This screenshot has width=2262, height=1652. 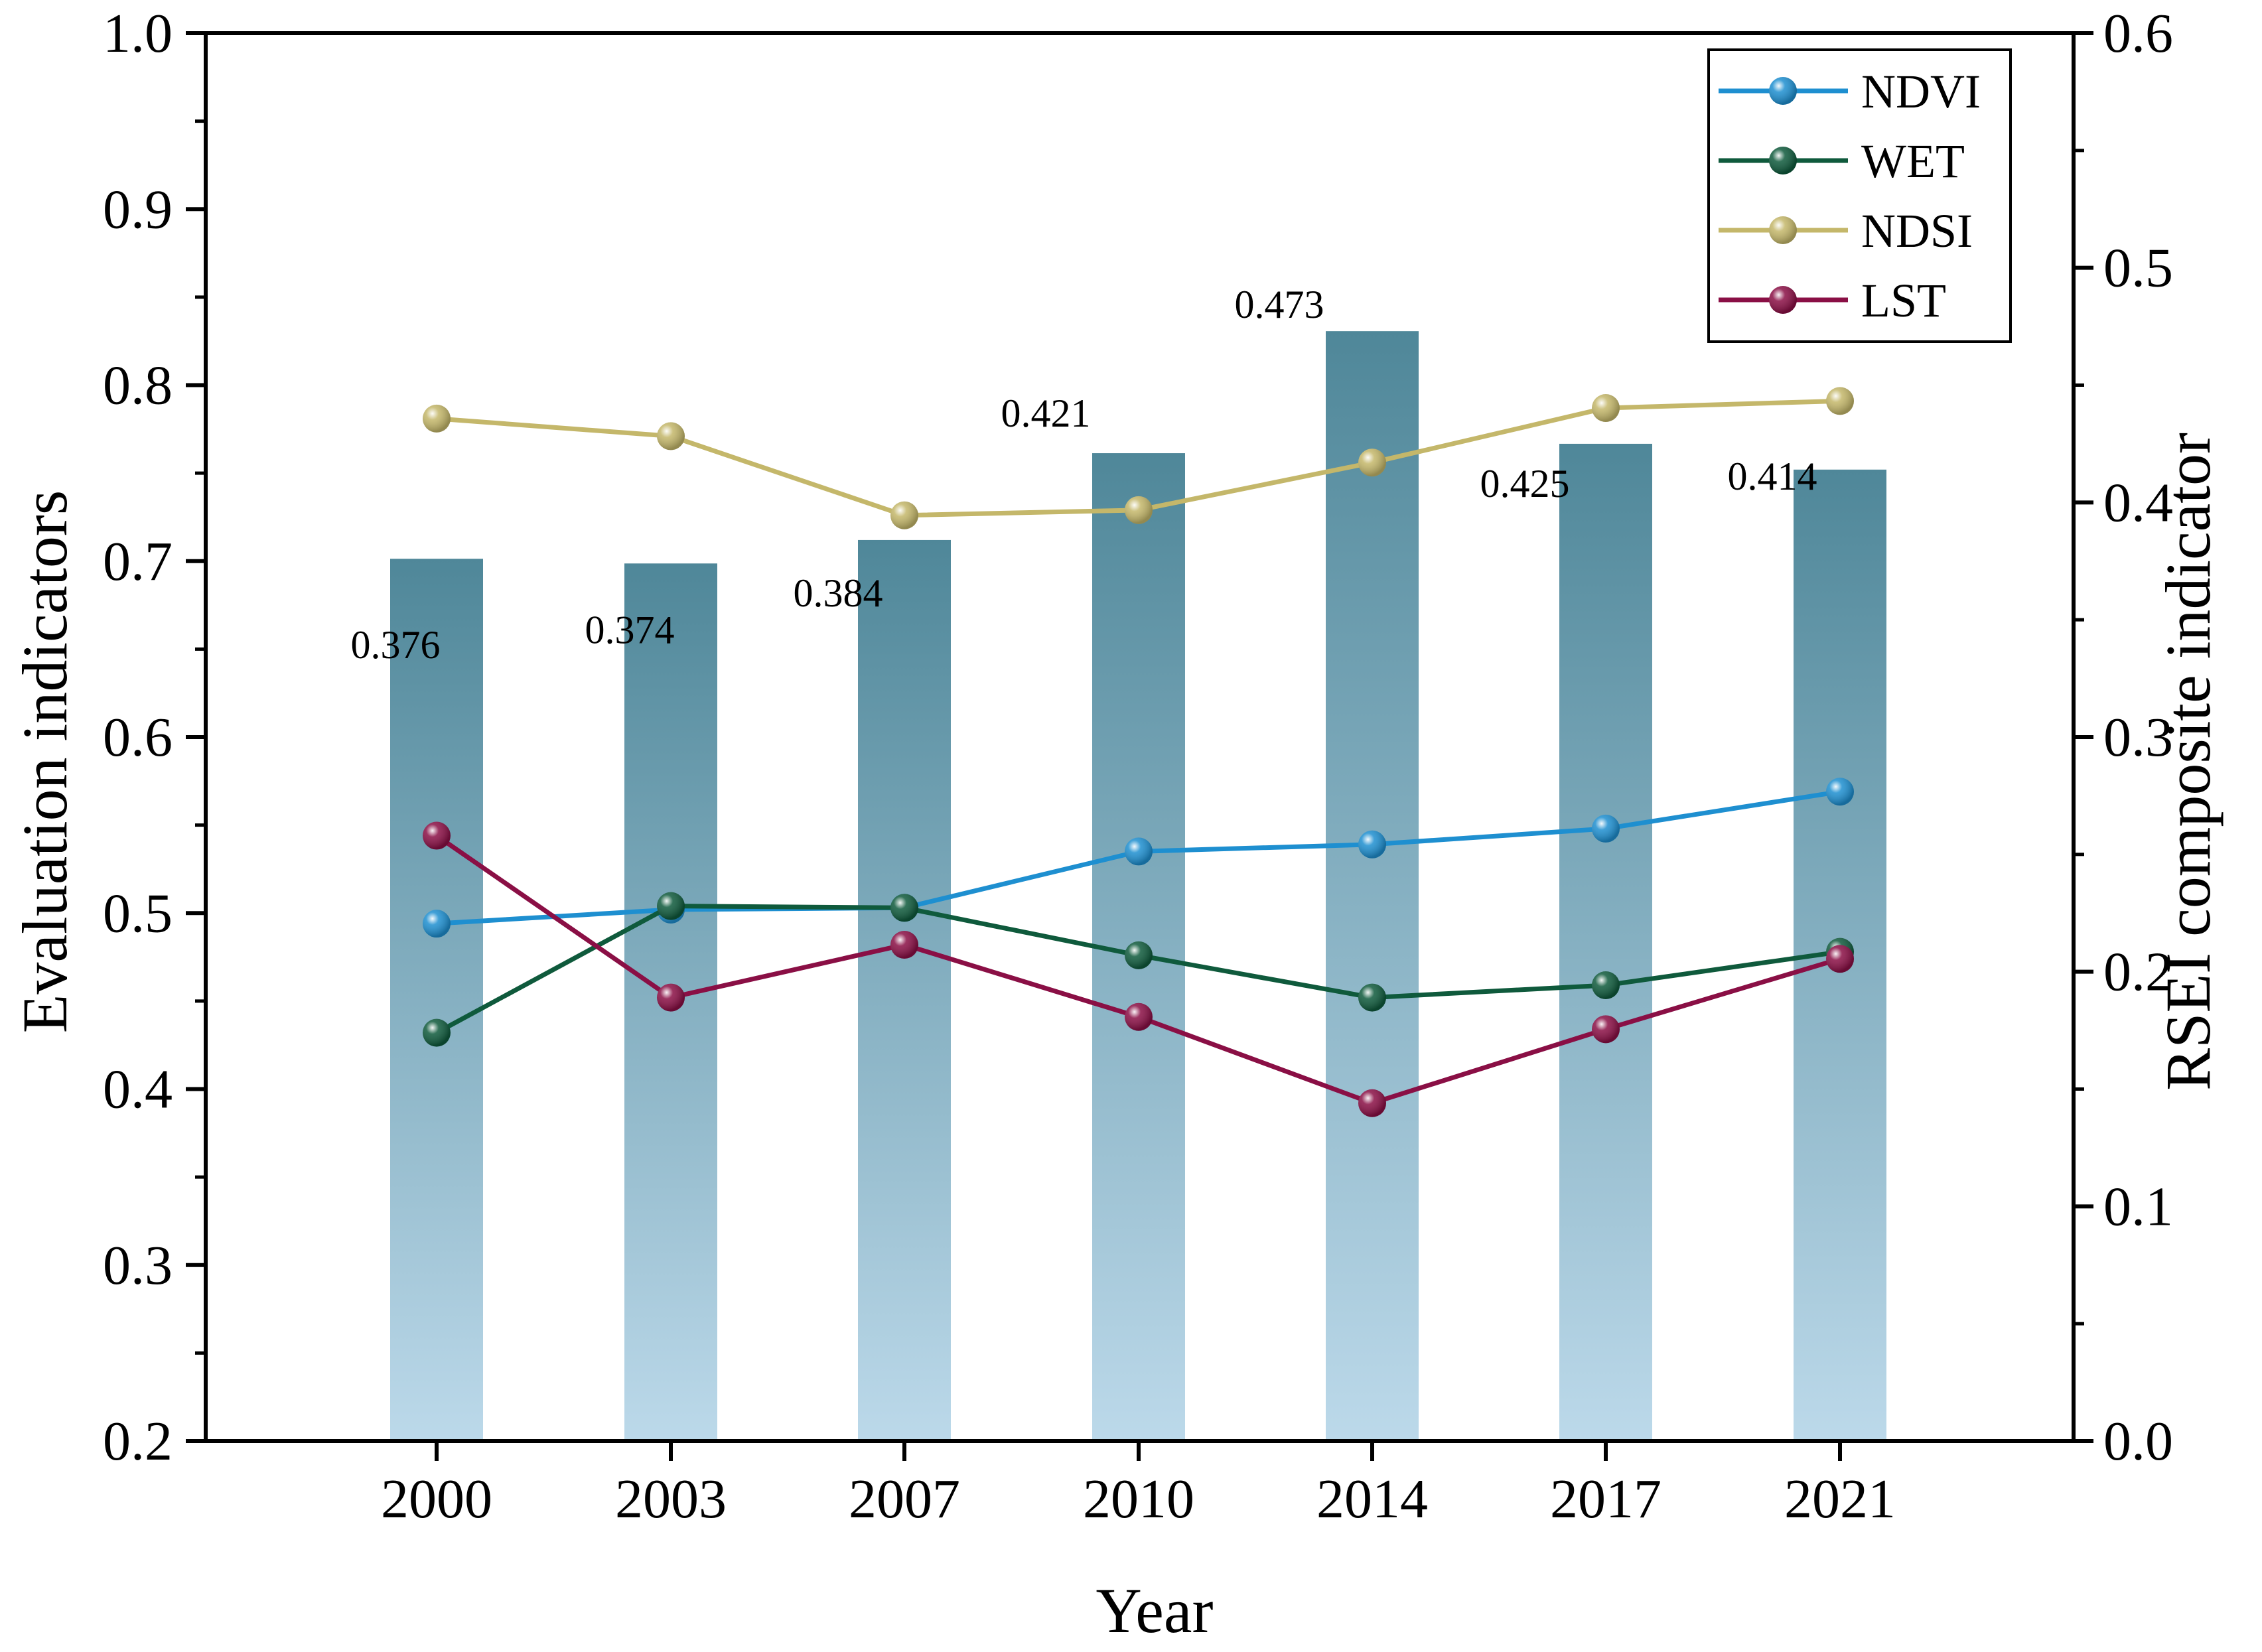 What do you see at coordinates (1372, 998) in the screenshot?
I see `wet-point-2014` at bounding box center [1372, 998].